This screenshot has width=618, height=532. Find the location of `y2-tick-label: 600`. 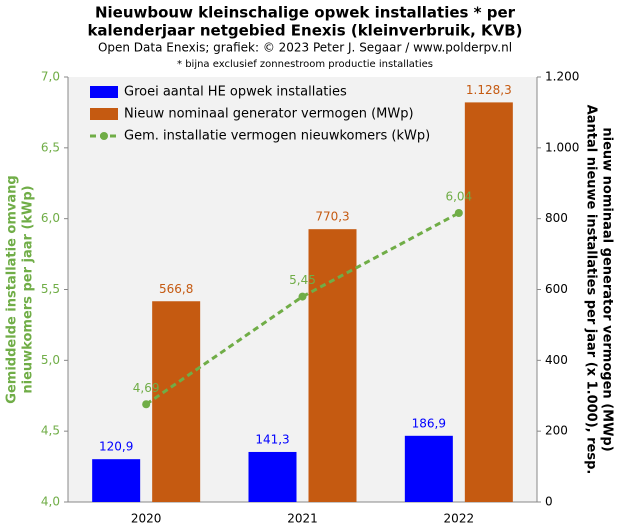

y2-tick-label: 600 is located at coordinates (556, 289).